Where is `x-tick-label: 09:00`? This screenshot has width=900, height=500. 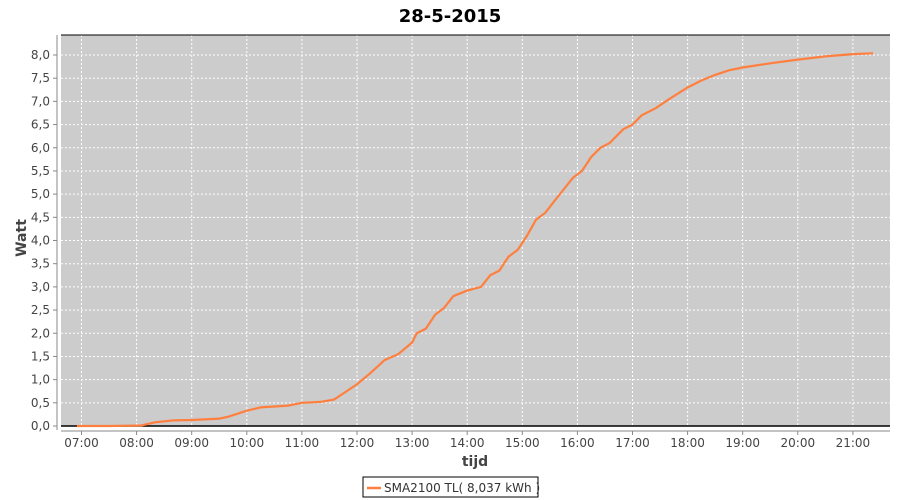
x-tick-label: 09:00 is located at coordinates (191, 443).